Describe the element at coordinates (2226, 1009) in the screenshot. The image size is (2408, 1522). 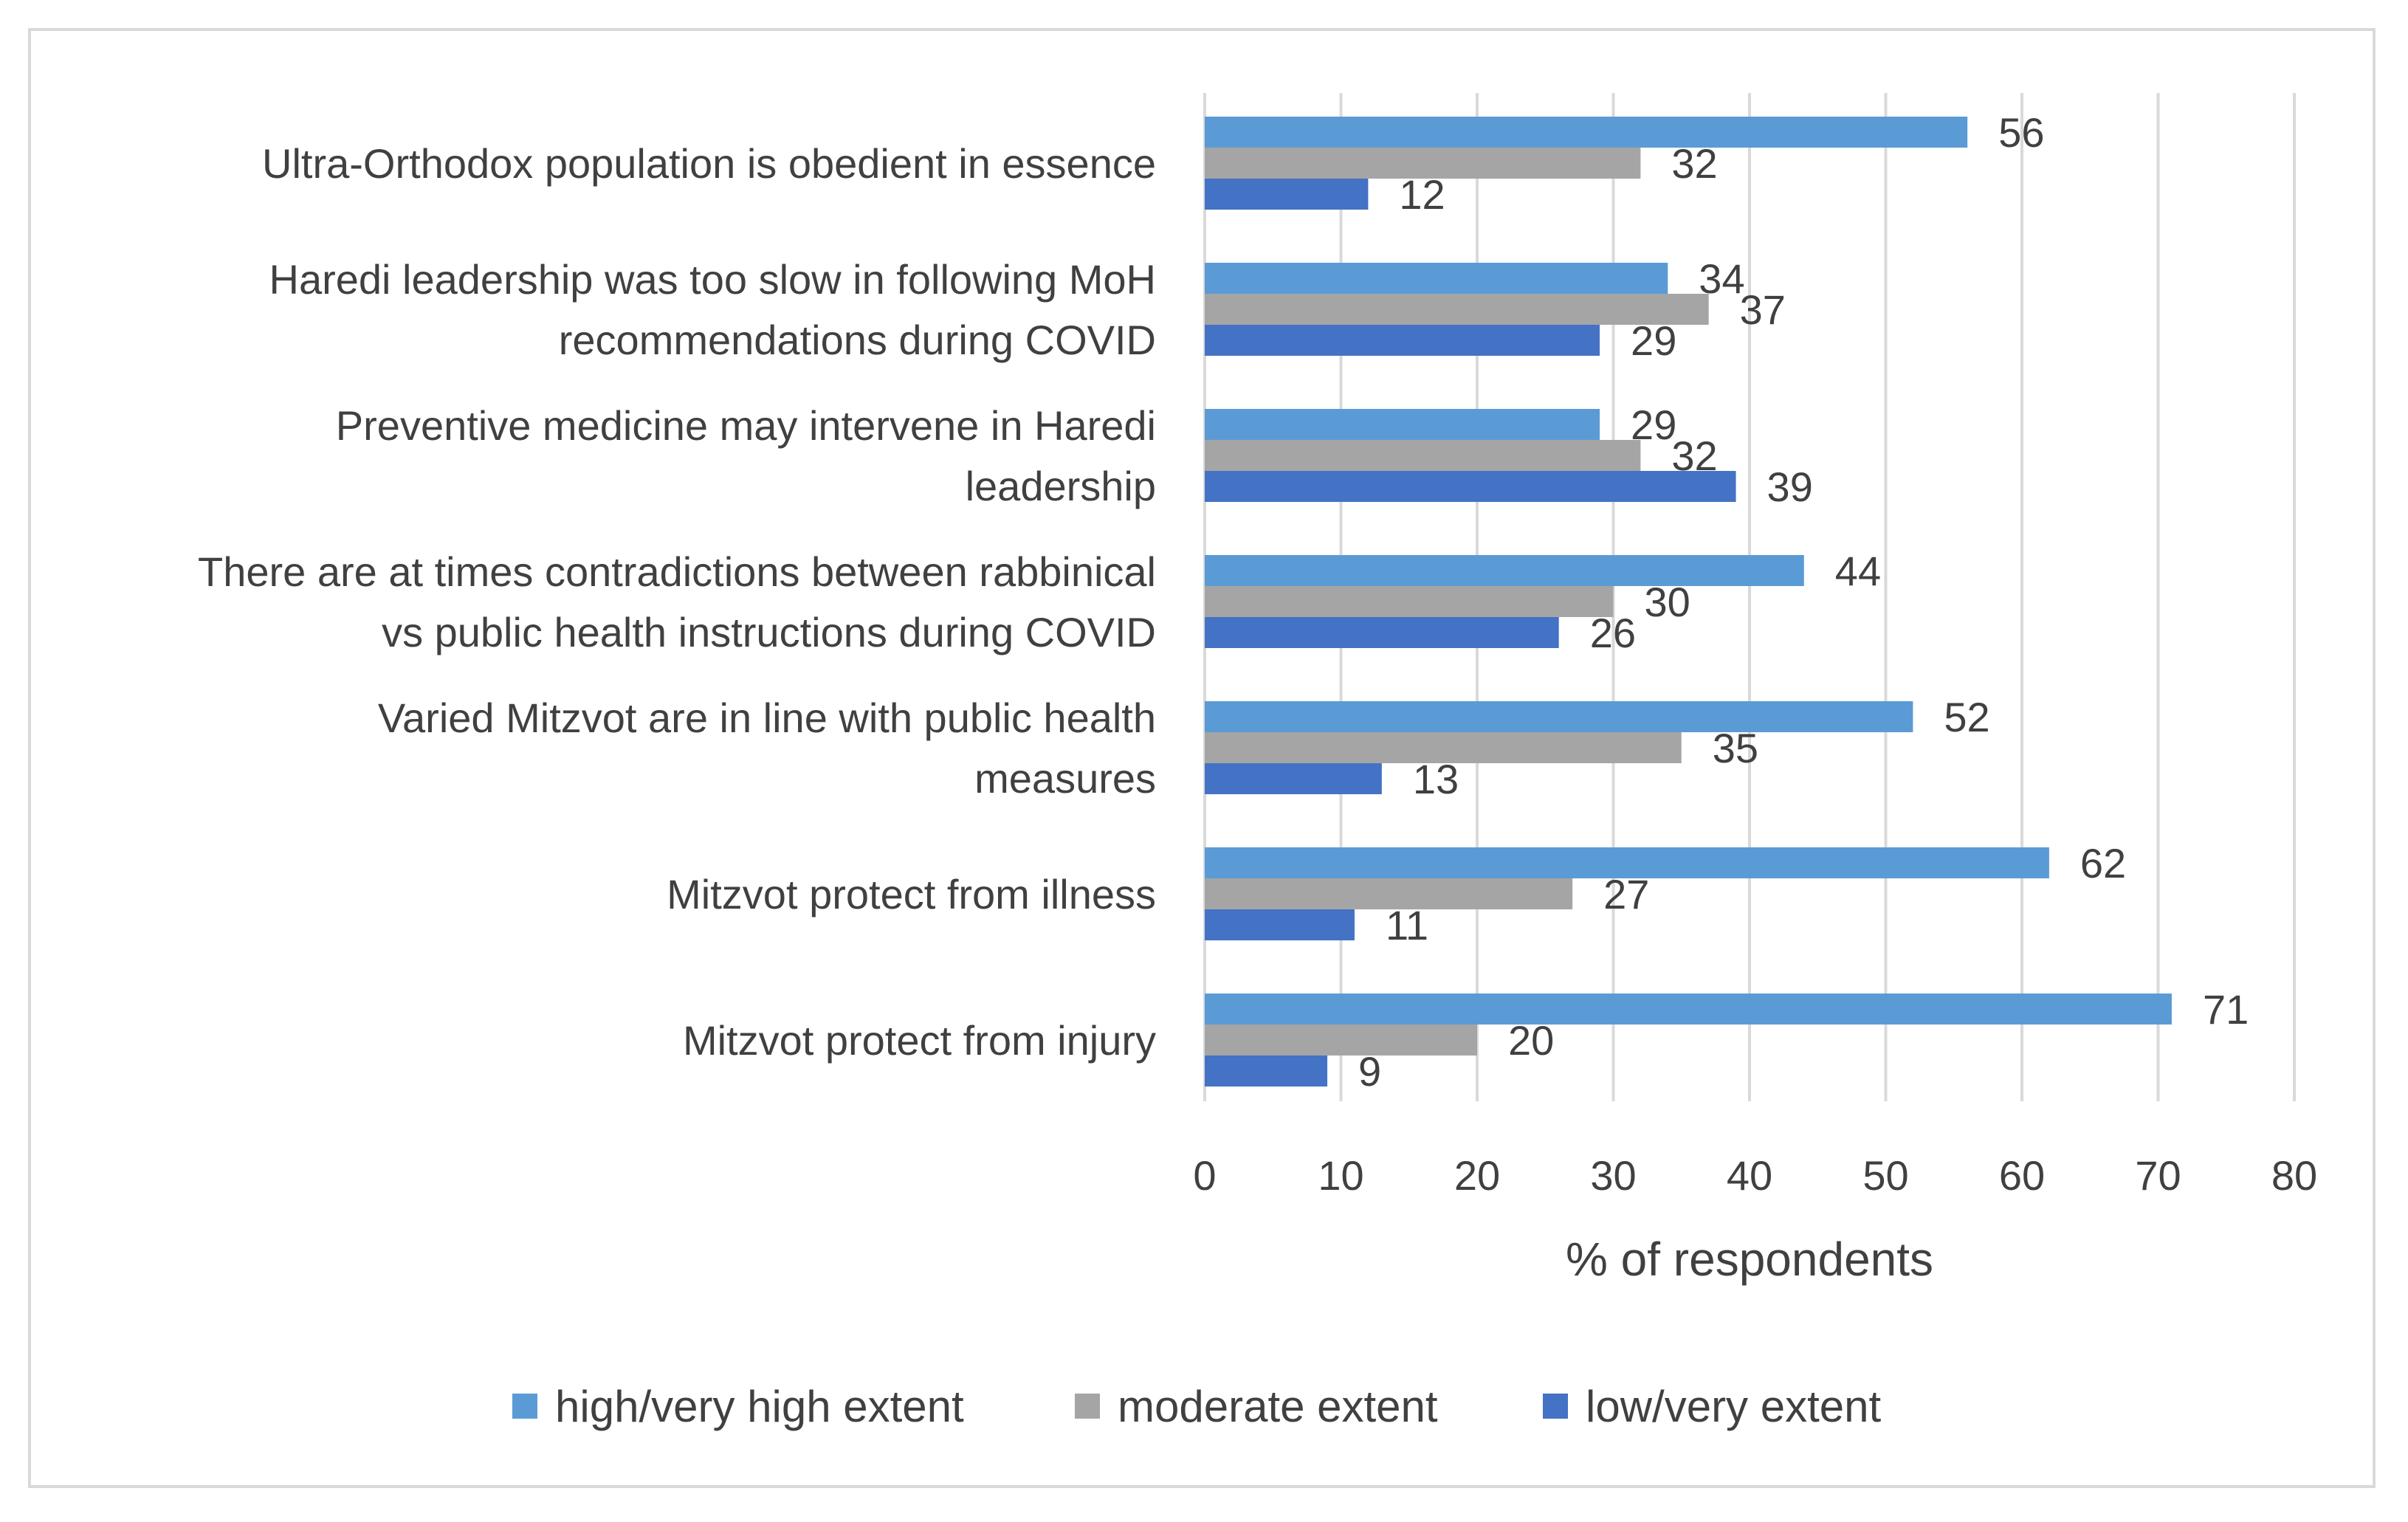
I see `data-label: 71` at that location.